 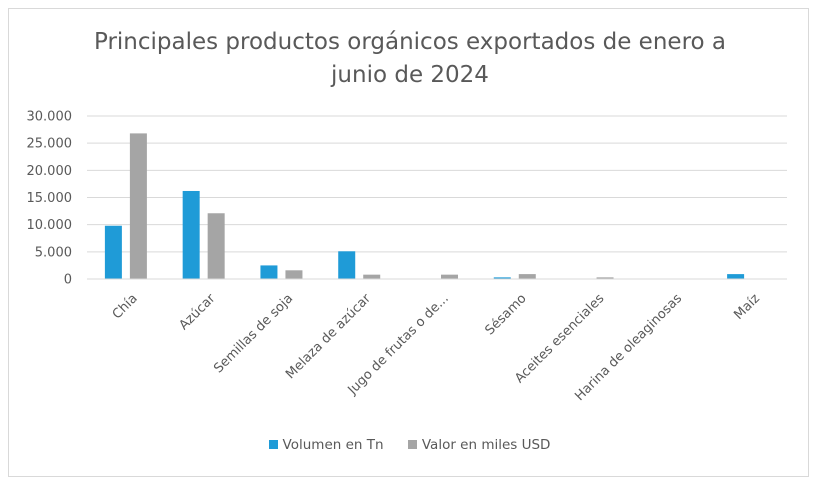 I want to click on y-tick-label-5: 25.000, so click(x=50, y=144).